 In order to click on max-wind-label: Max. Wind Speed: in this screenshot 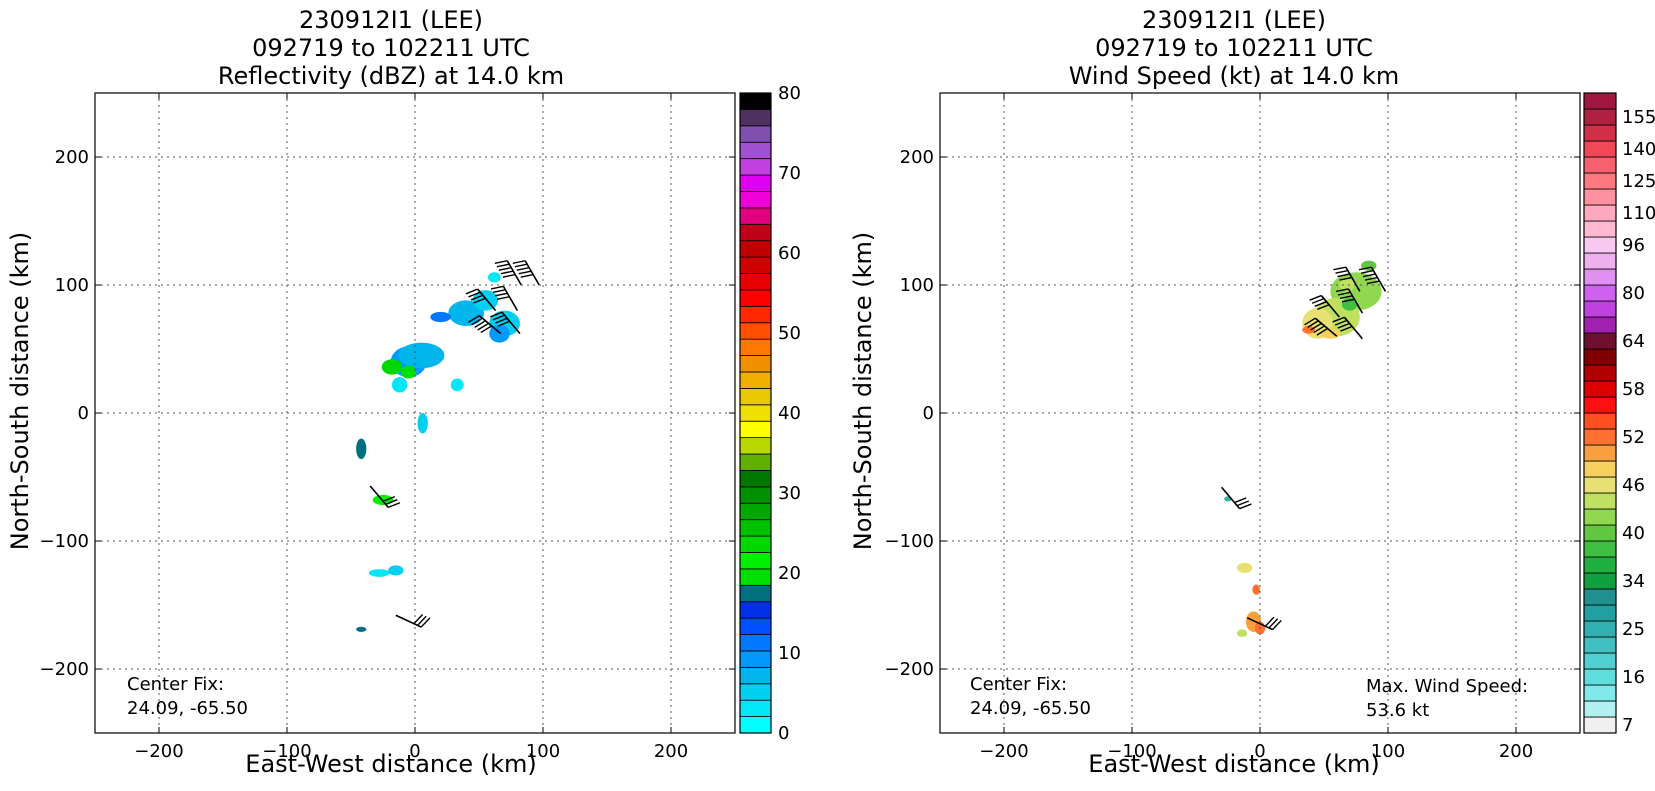, I will do `click(1447, 686)`.